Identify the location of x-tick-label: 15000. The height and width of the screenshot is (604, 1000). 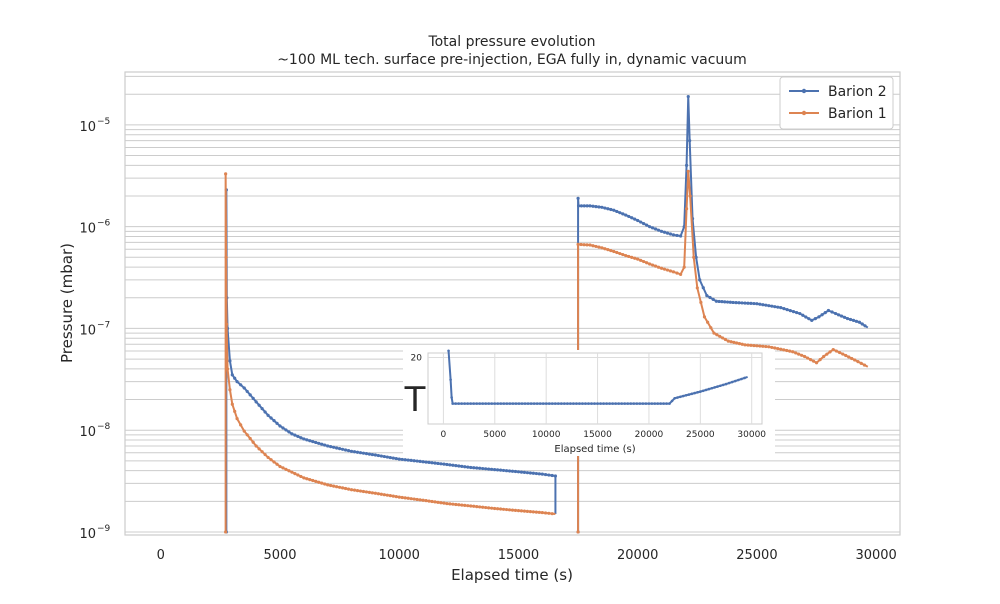
(518, 555).